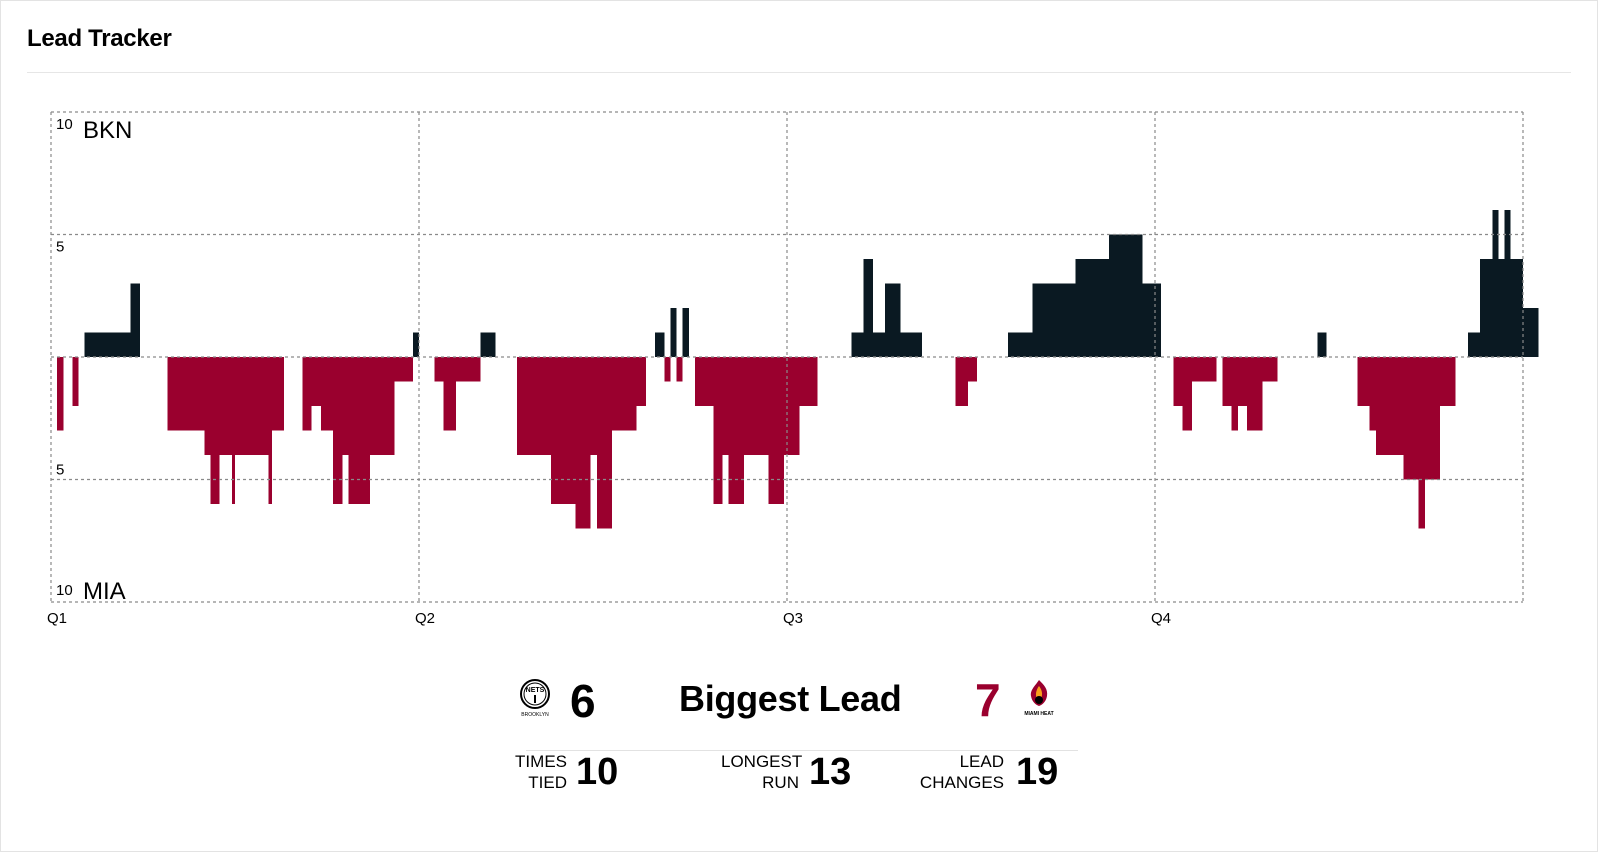 The image size is (1600, 854). Describe the element at coordinates (107, 130) in the screenshot. I see `home-team-axis-label: BKN` at that location.